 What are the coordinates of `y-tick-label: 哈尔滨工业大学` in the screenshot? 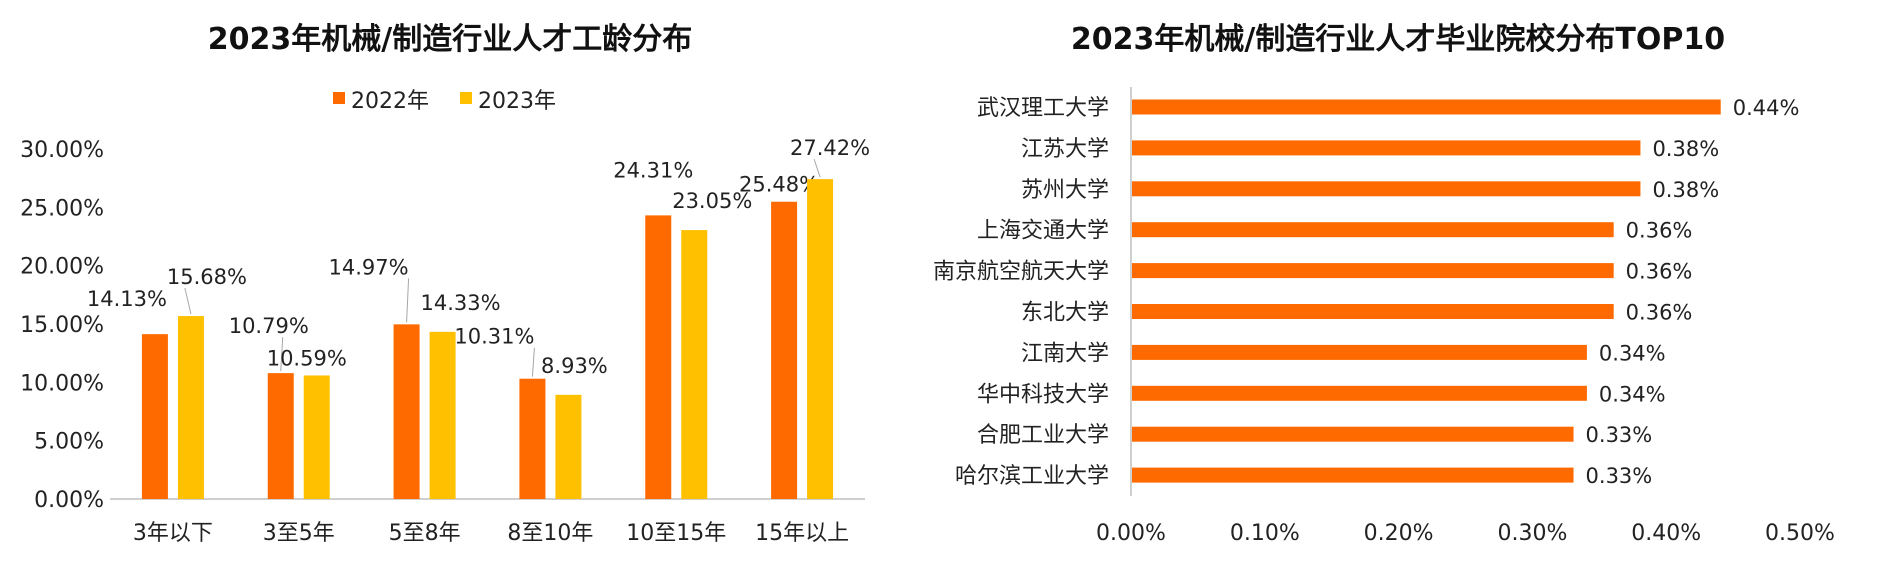 It's located at (1032, 476).